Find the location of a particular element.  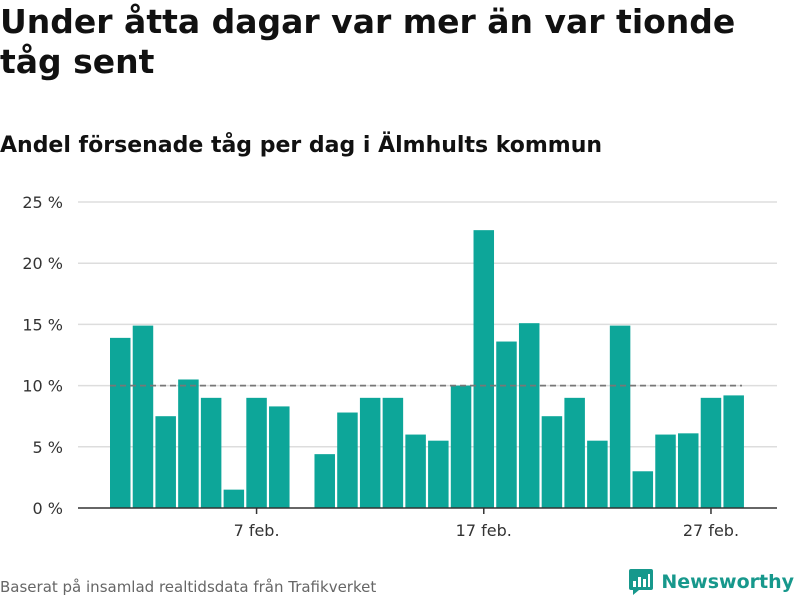

y-tick-label: 15 % is located at coordinates (42, 324).